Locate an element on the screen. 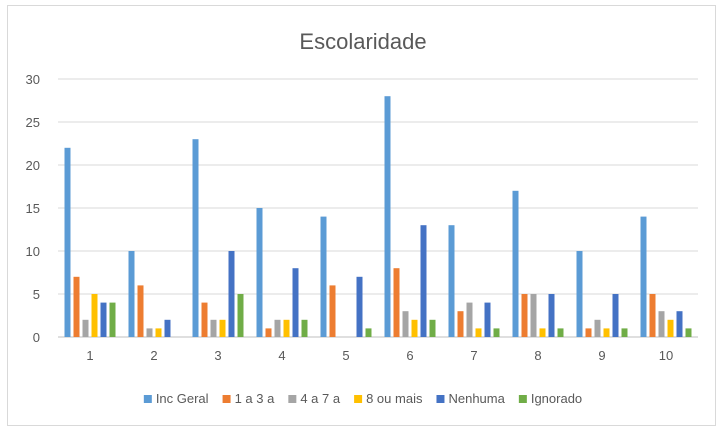 This screenshot has width=726, height=433. y-tick-label: 10 is located at coordinates (33, 251).